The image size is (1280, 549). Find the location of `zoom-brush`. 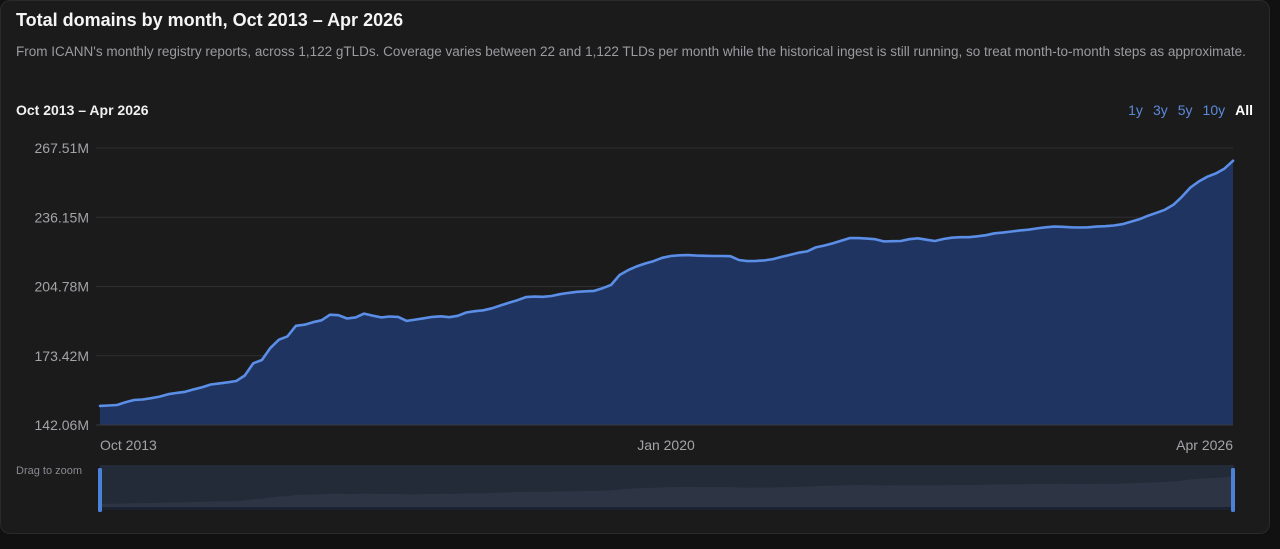

zoom-brush is located at coordinates (666, 488).